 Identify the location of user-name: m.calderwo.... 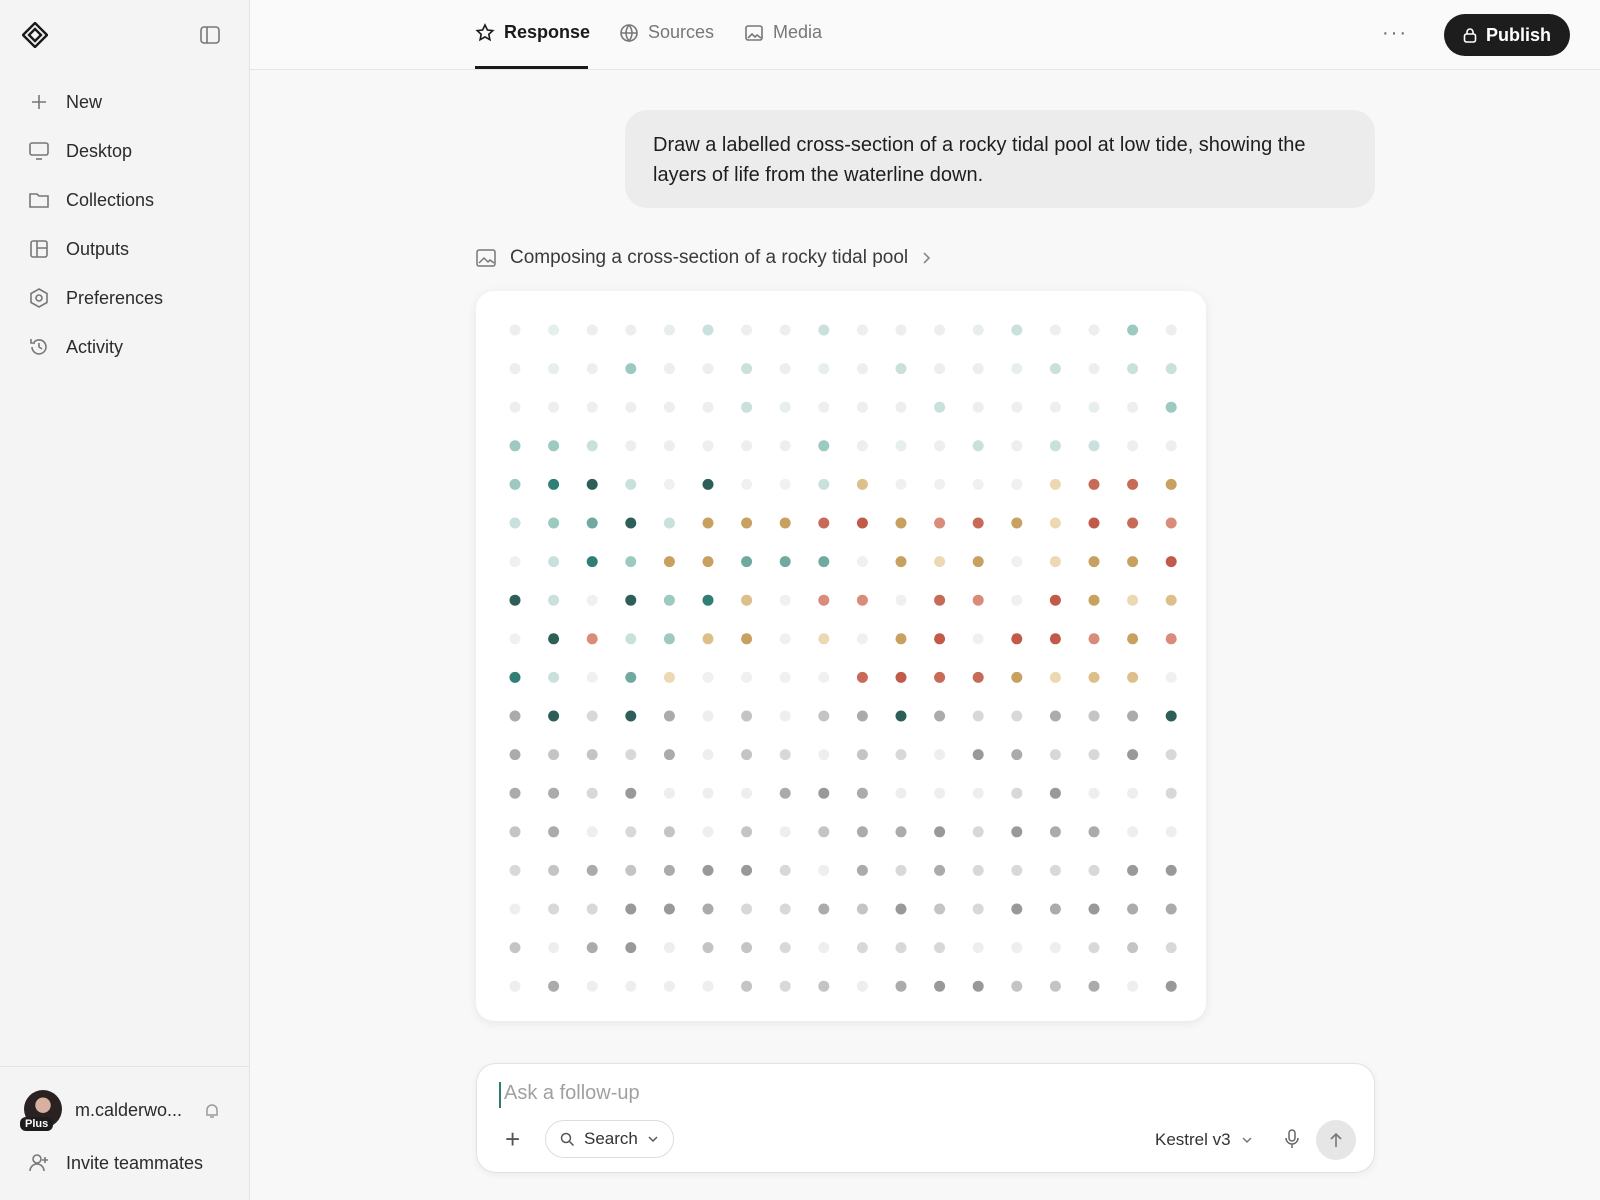
(129, 1110).